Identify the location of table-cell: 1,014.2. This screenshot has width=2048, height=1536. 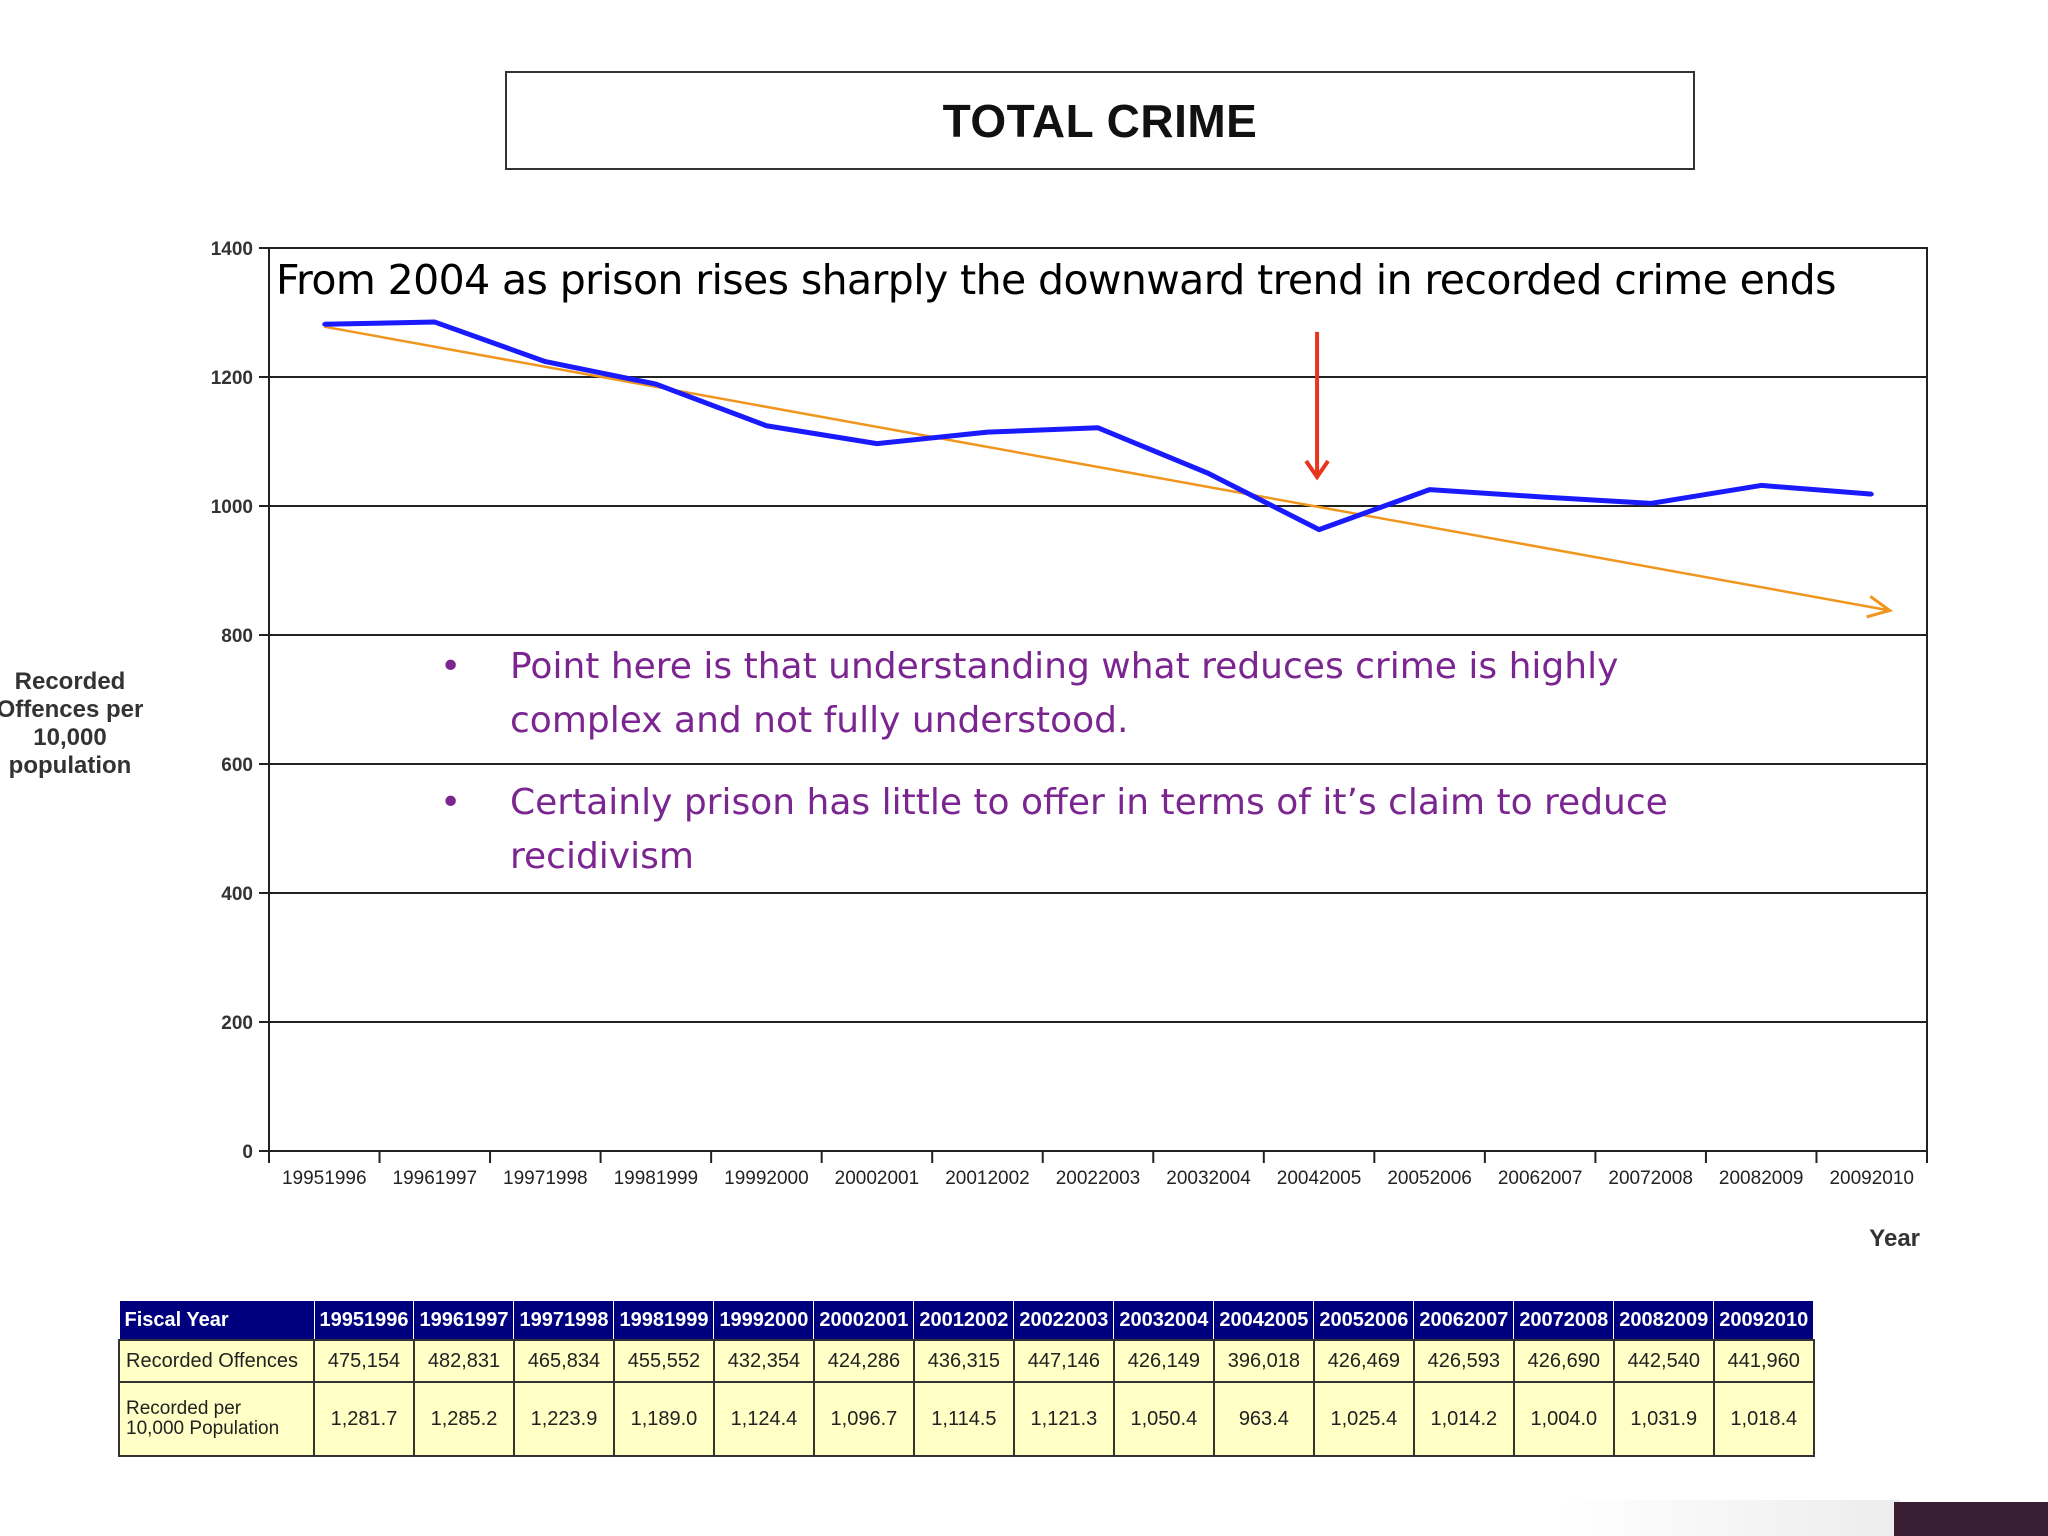
(1463, 1419).